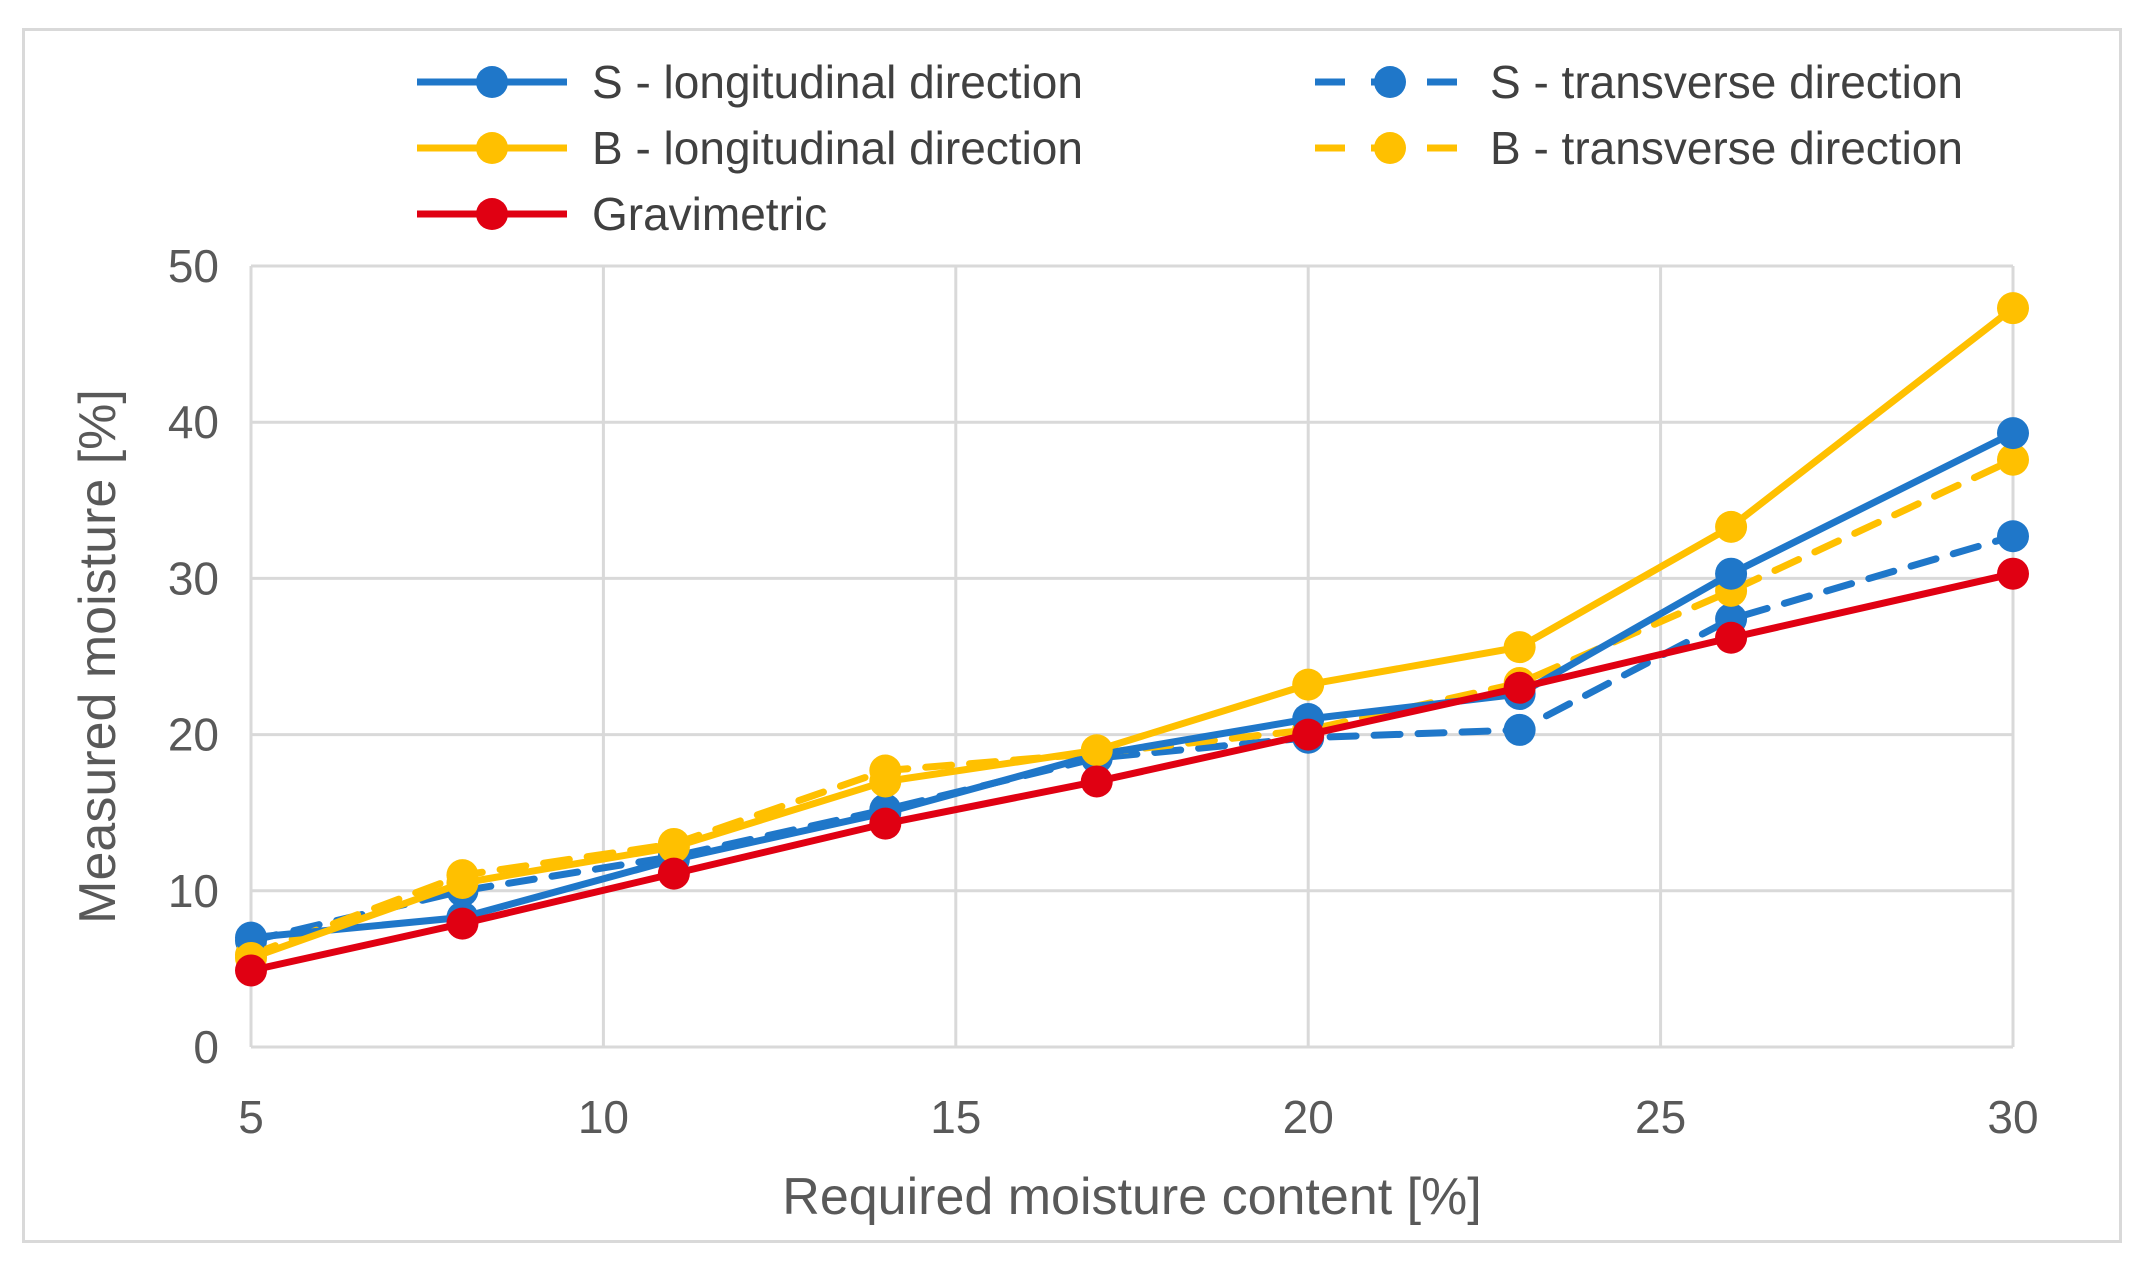 This screenshot has width=2146, height=1271. Describe the element at coordinates (193, 578) in the screenshot. I see `y-tick-label: 30` at that location.